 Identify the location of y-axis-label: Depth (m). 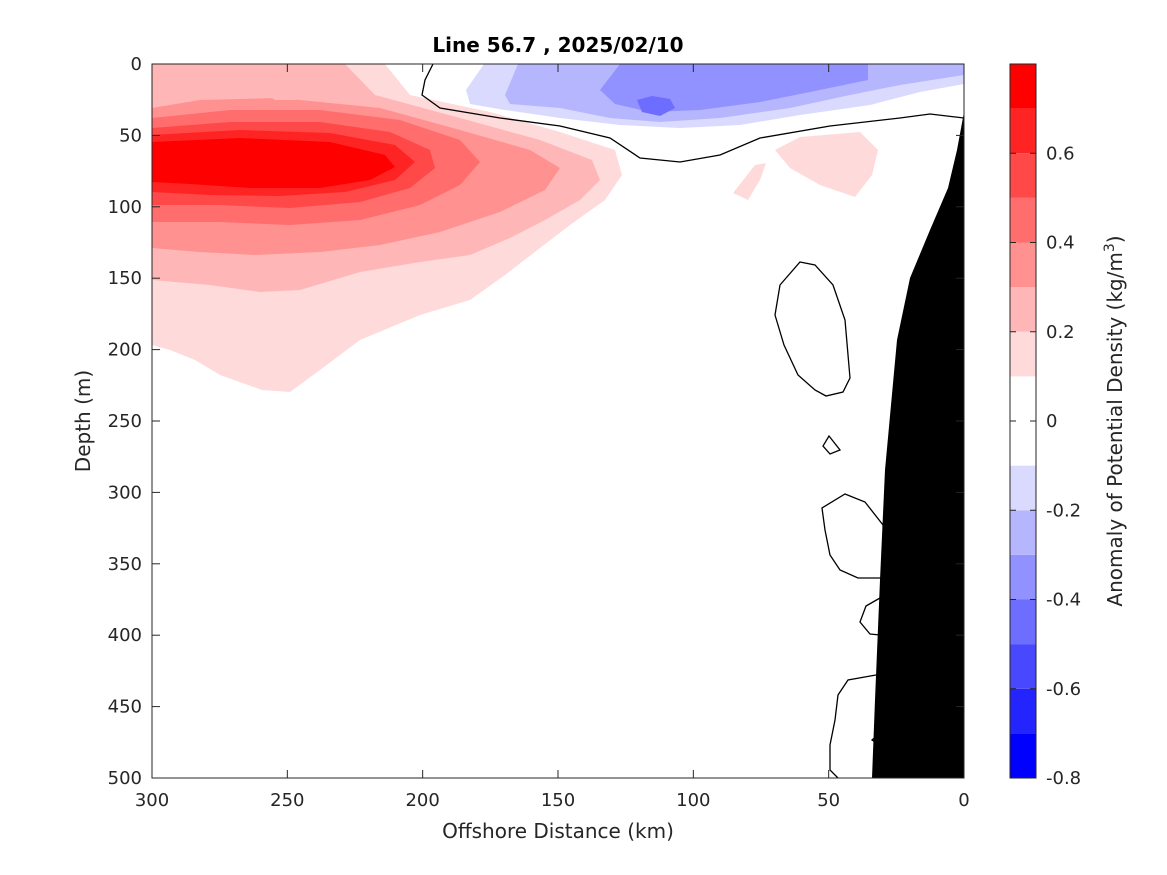
(83, 421).